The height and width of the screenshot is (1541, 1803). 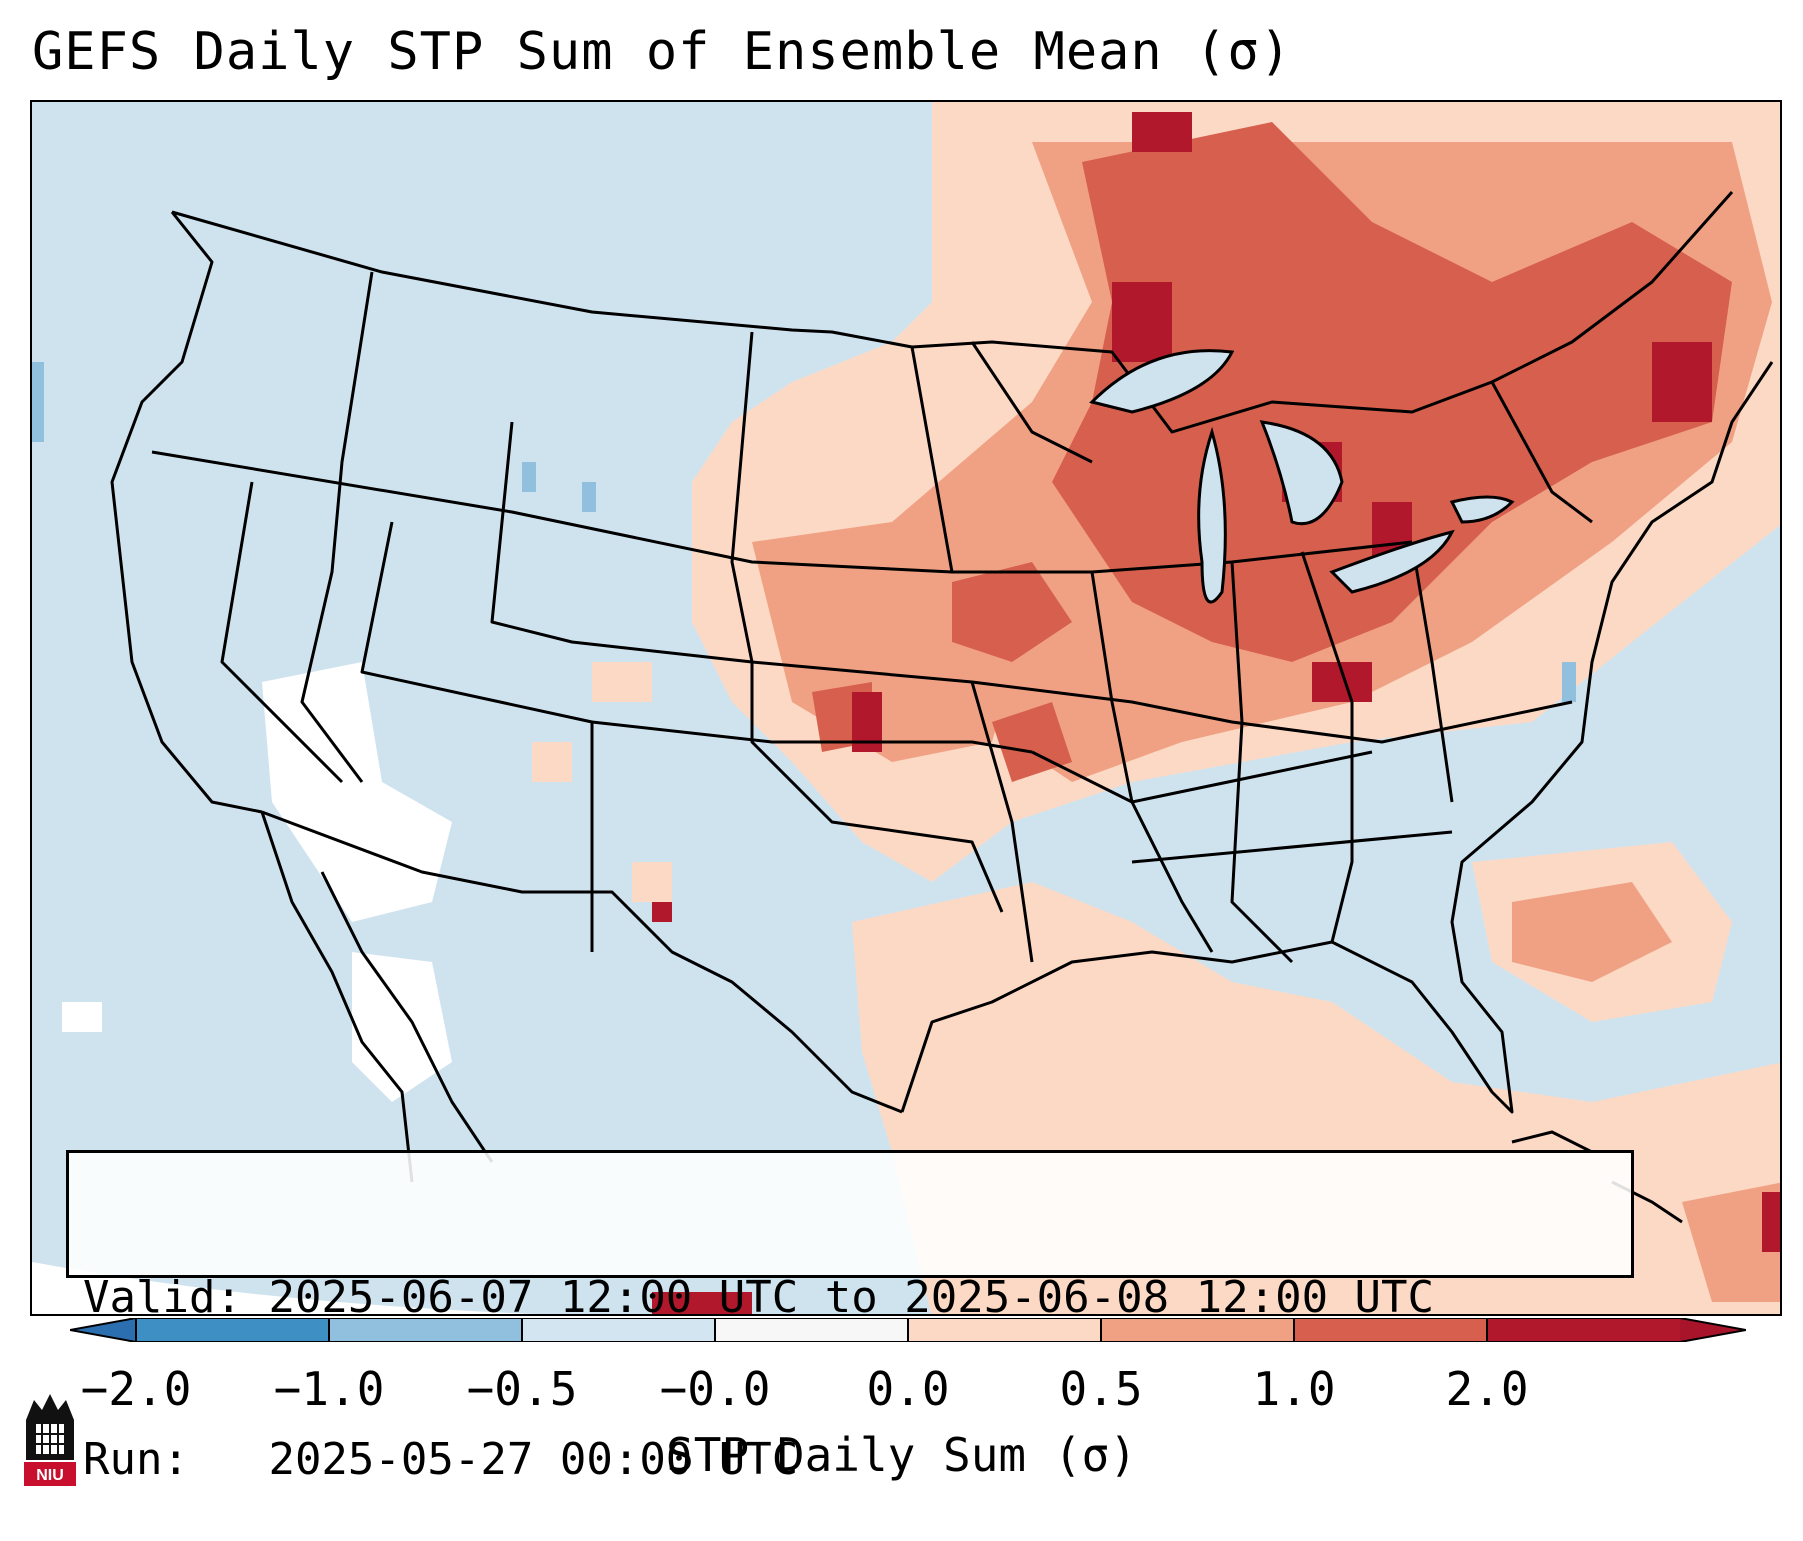 I want to click on projection-edge, so click(x=284, y=1288).